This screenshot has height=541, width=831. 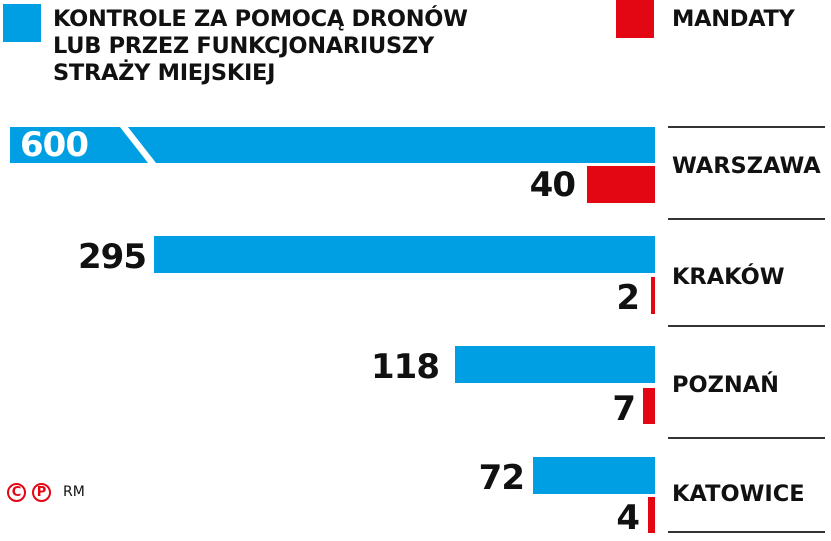 I want to click on value-controls-warszawa: 600, so click(x=54, y=145).